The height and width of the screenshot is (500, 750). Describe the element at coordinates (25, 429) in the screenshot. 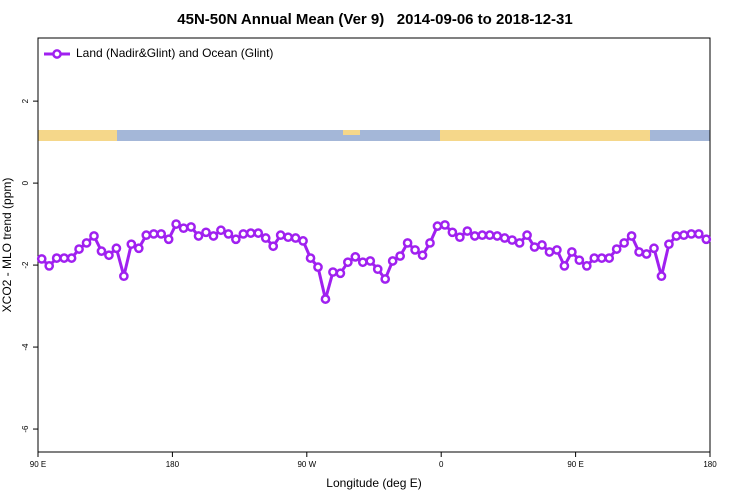

I see `y-tick-label: -6` at that location.